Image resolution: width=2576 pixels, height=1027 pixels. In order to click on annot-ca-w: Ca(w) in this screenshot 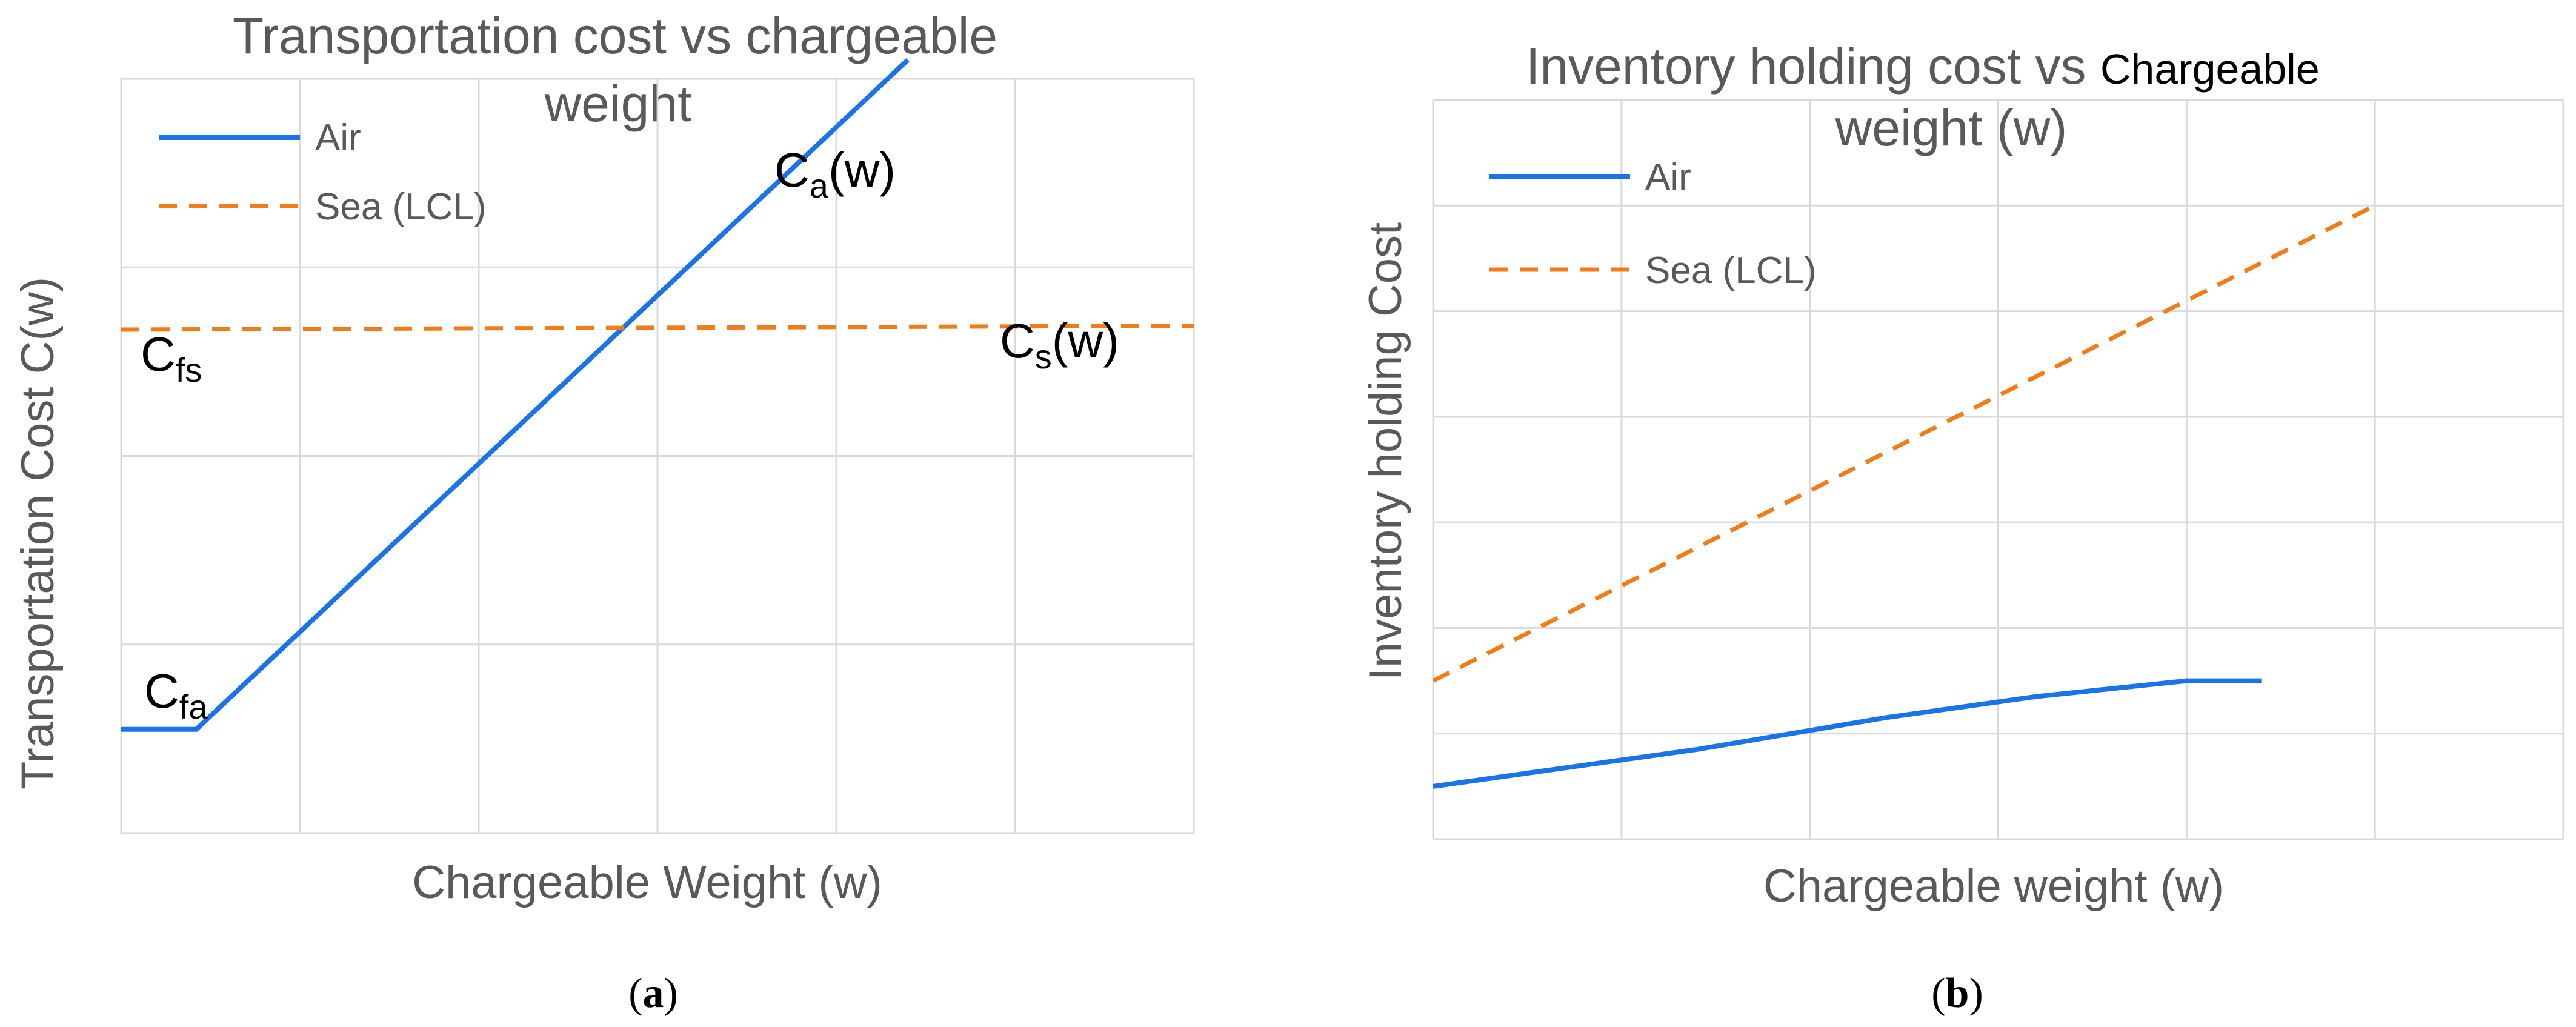, I will do `click(835, 174)`.